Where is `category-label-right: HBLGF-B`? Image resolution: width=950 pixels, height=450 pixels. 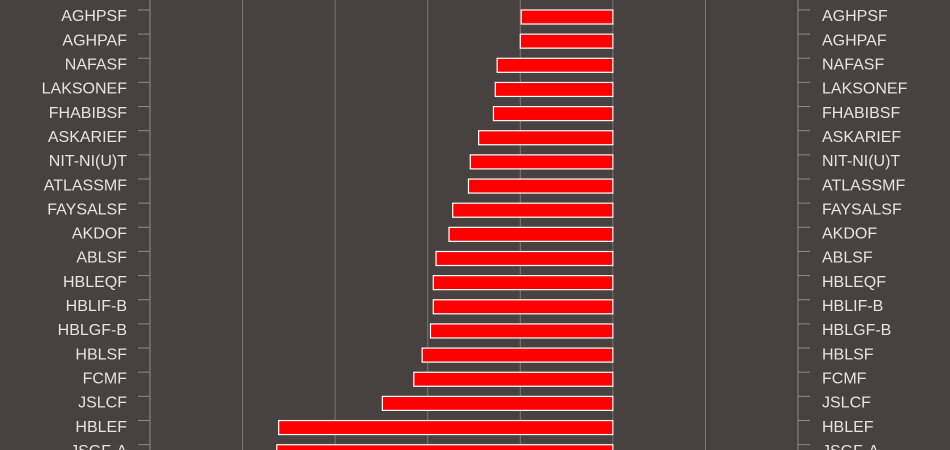
category-label-right: HBLGF-B is located at coordinates (856, 330).